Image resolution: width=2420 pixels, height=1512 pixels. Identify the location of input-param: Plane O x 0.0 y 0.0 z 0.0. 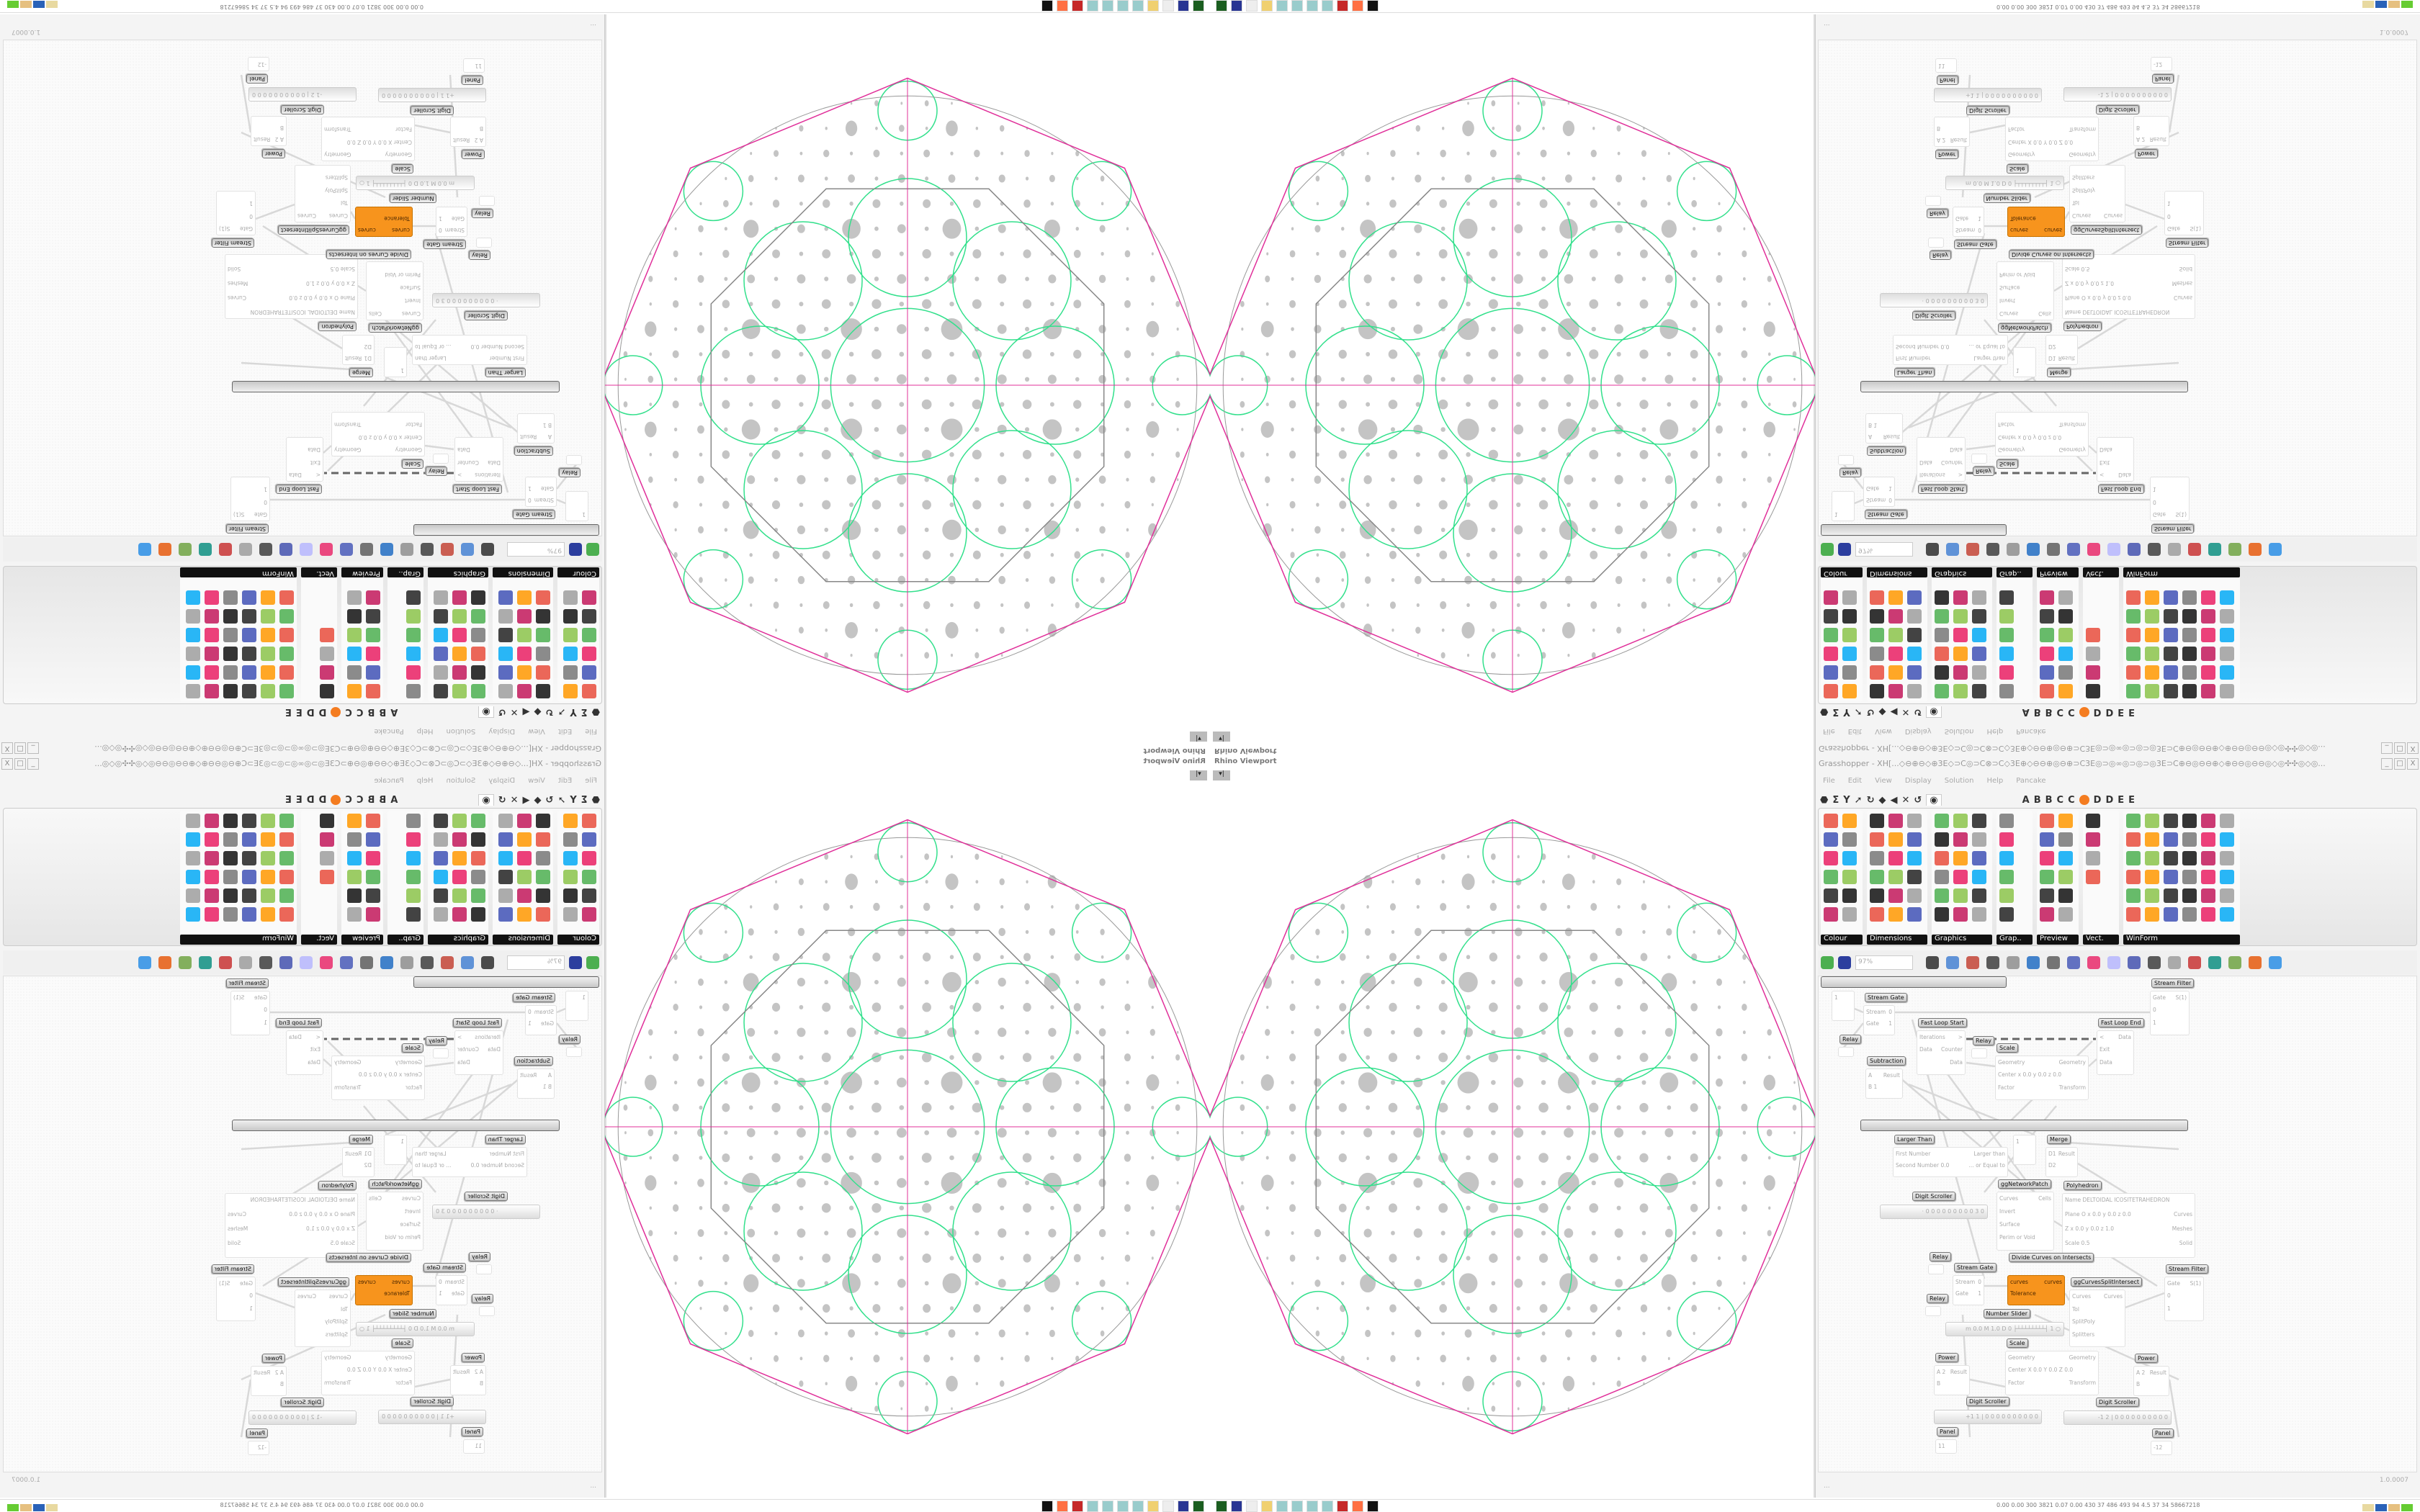
(322, 1214).